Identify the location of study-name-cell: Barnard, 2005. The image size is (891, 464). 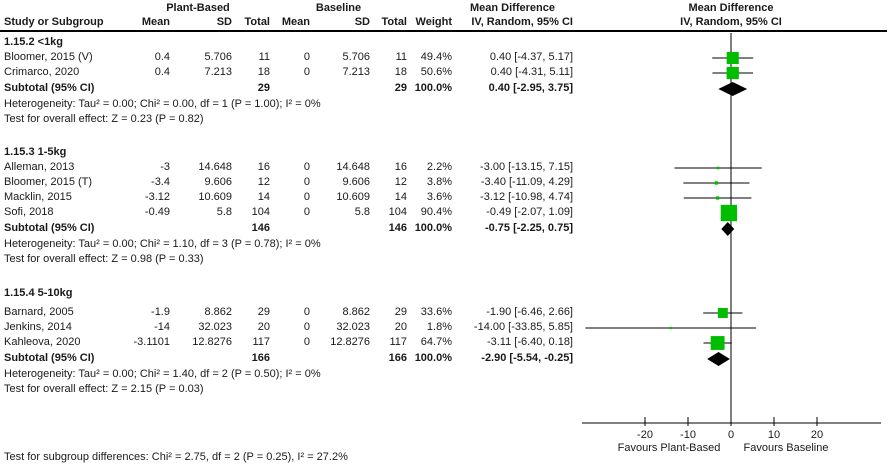
(39, 312).